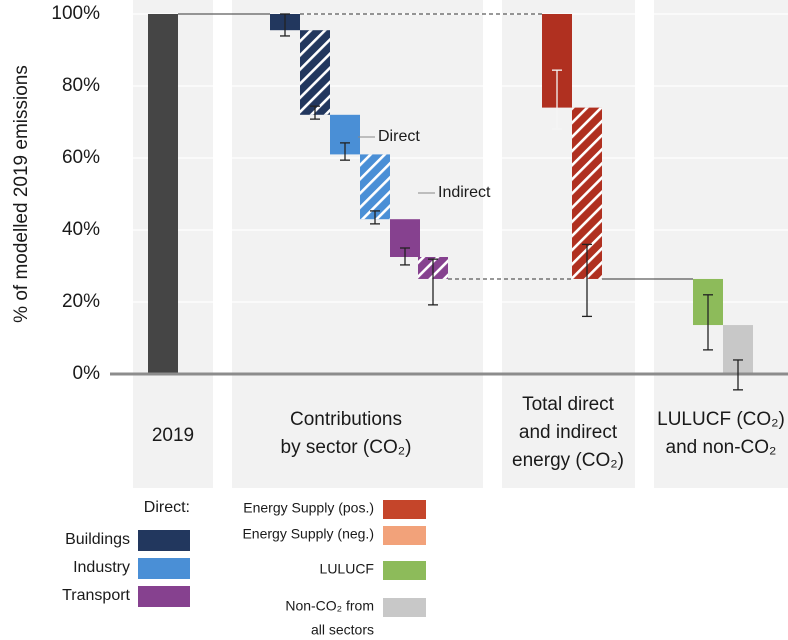  Describe the element at coordinates (81, 157) in the screenshot. I see `y-tick-label: 60%` at that location.